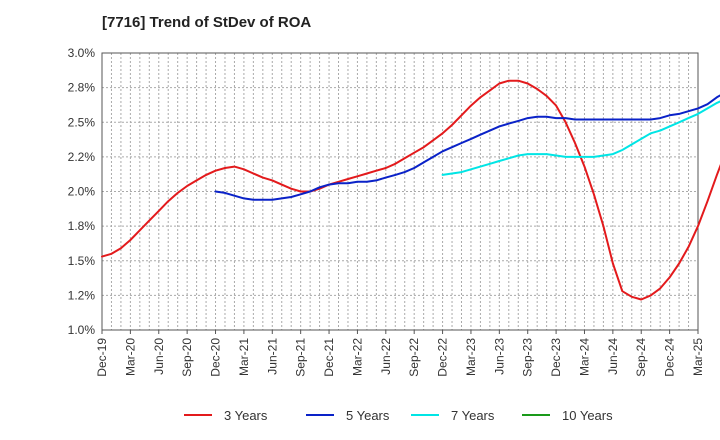 This screenshot has height=440, width=720. I want to click on series-line-7-years, so click(580, 138).